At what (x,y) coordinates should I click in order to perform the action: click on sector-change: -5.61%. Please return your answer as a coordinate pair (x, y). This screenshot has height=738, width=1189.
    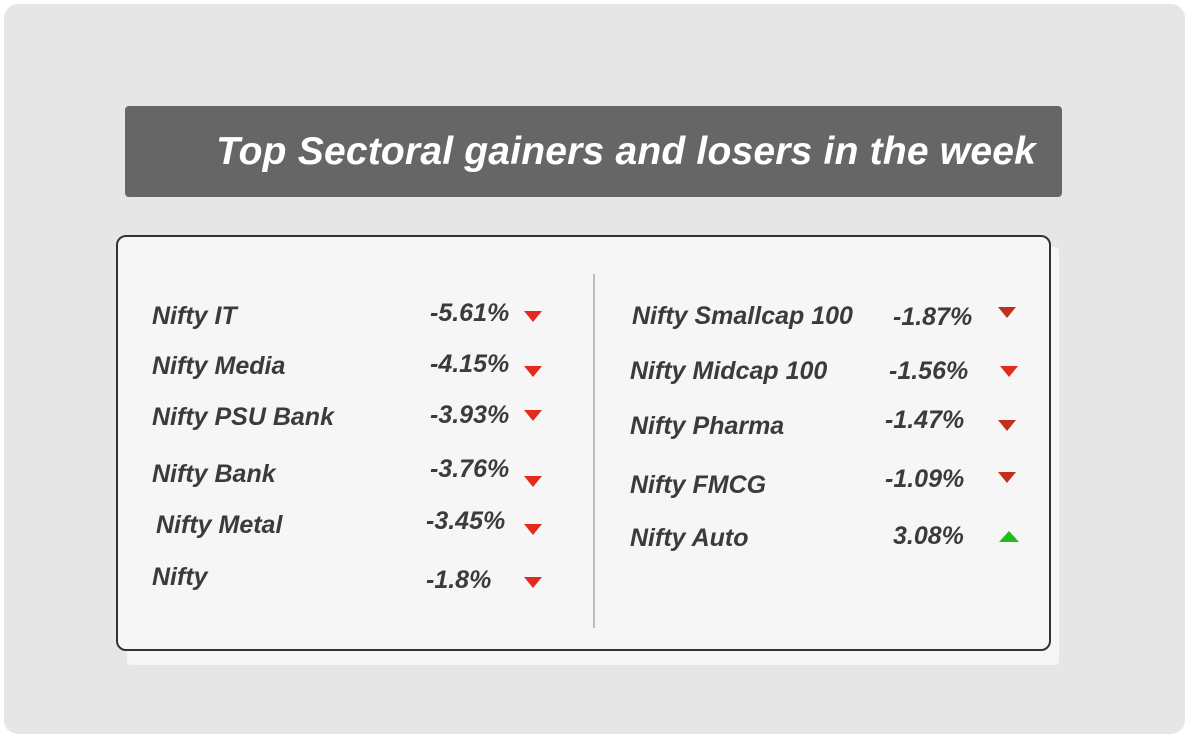
    Looking at the image, I should click on (470, 313).